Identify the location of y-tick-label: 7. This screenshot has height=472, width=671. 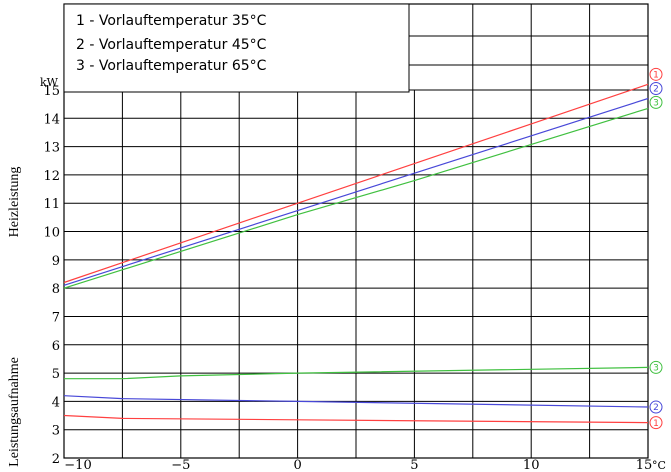
(56, 317).